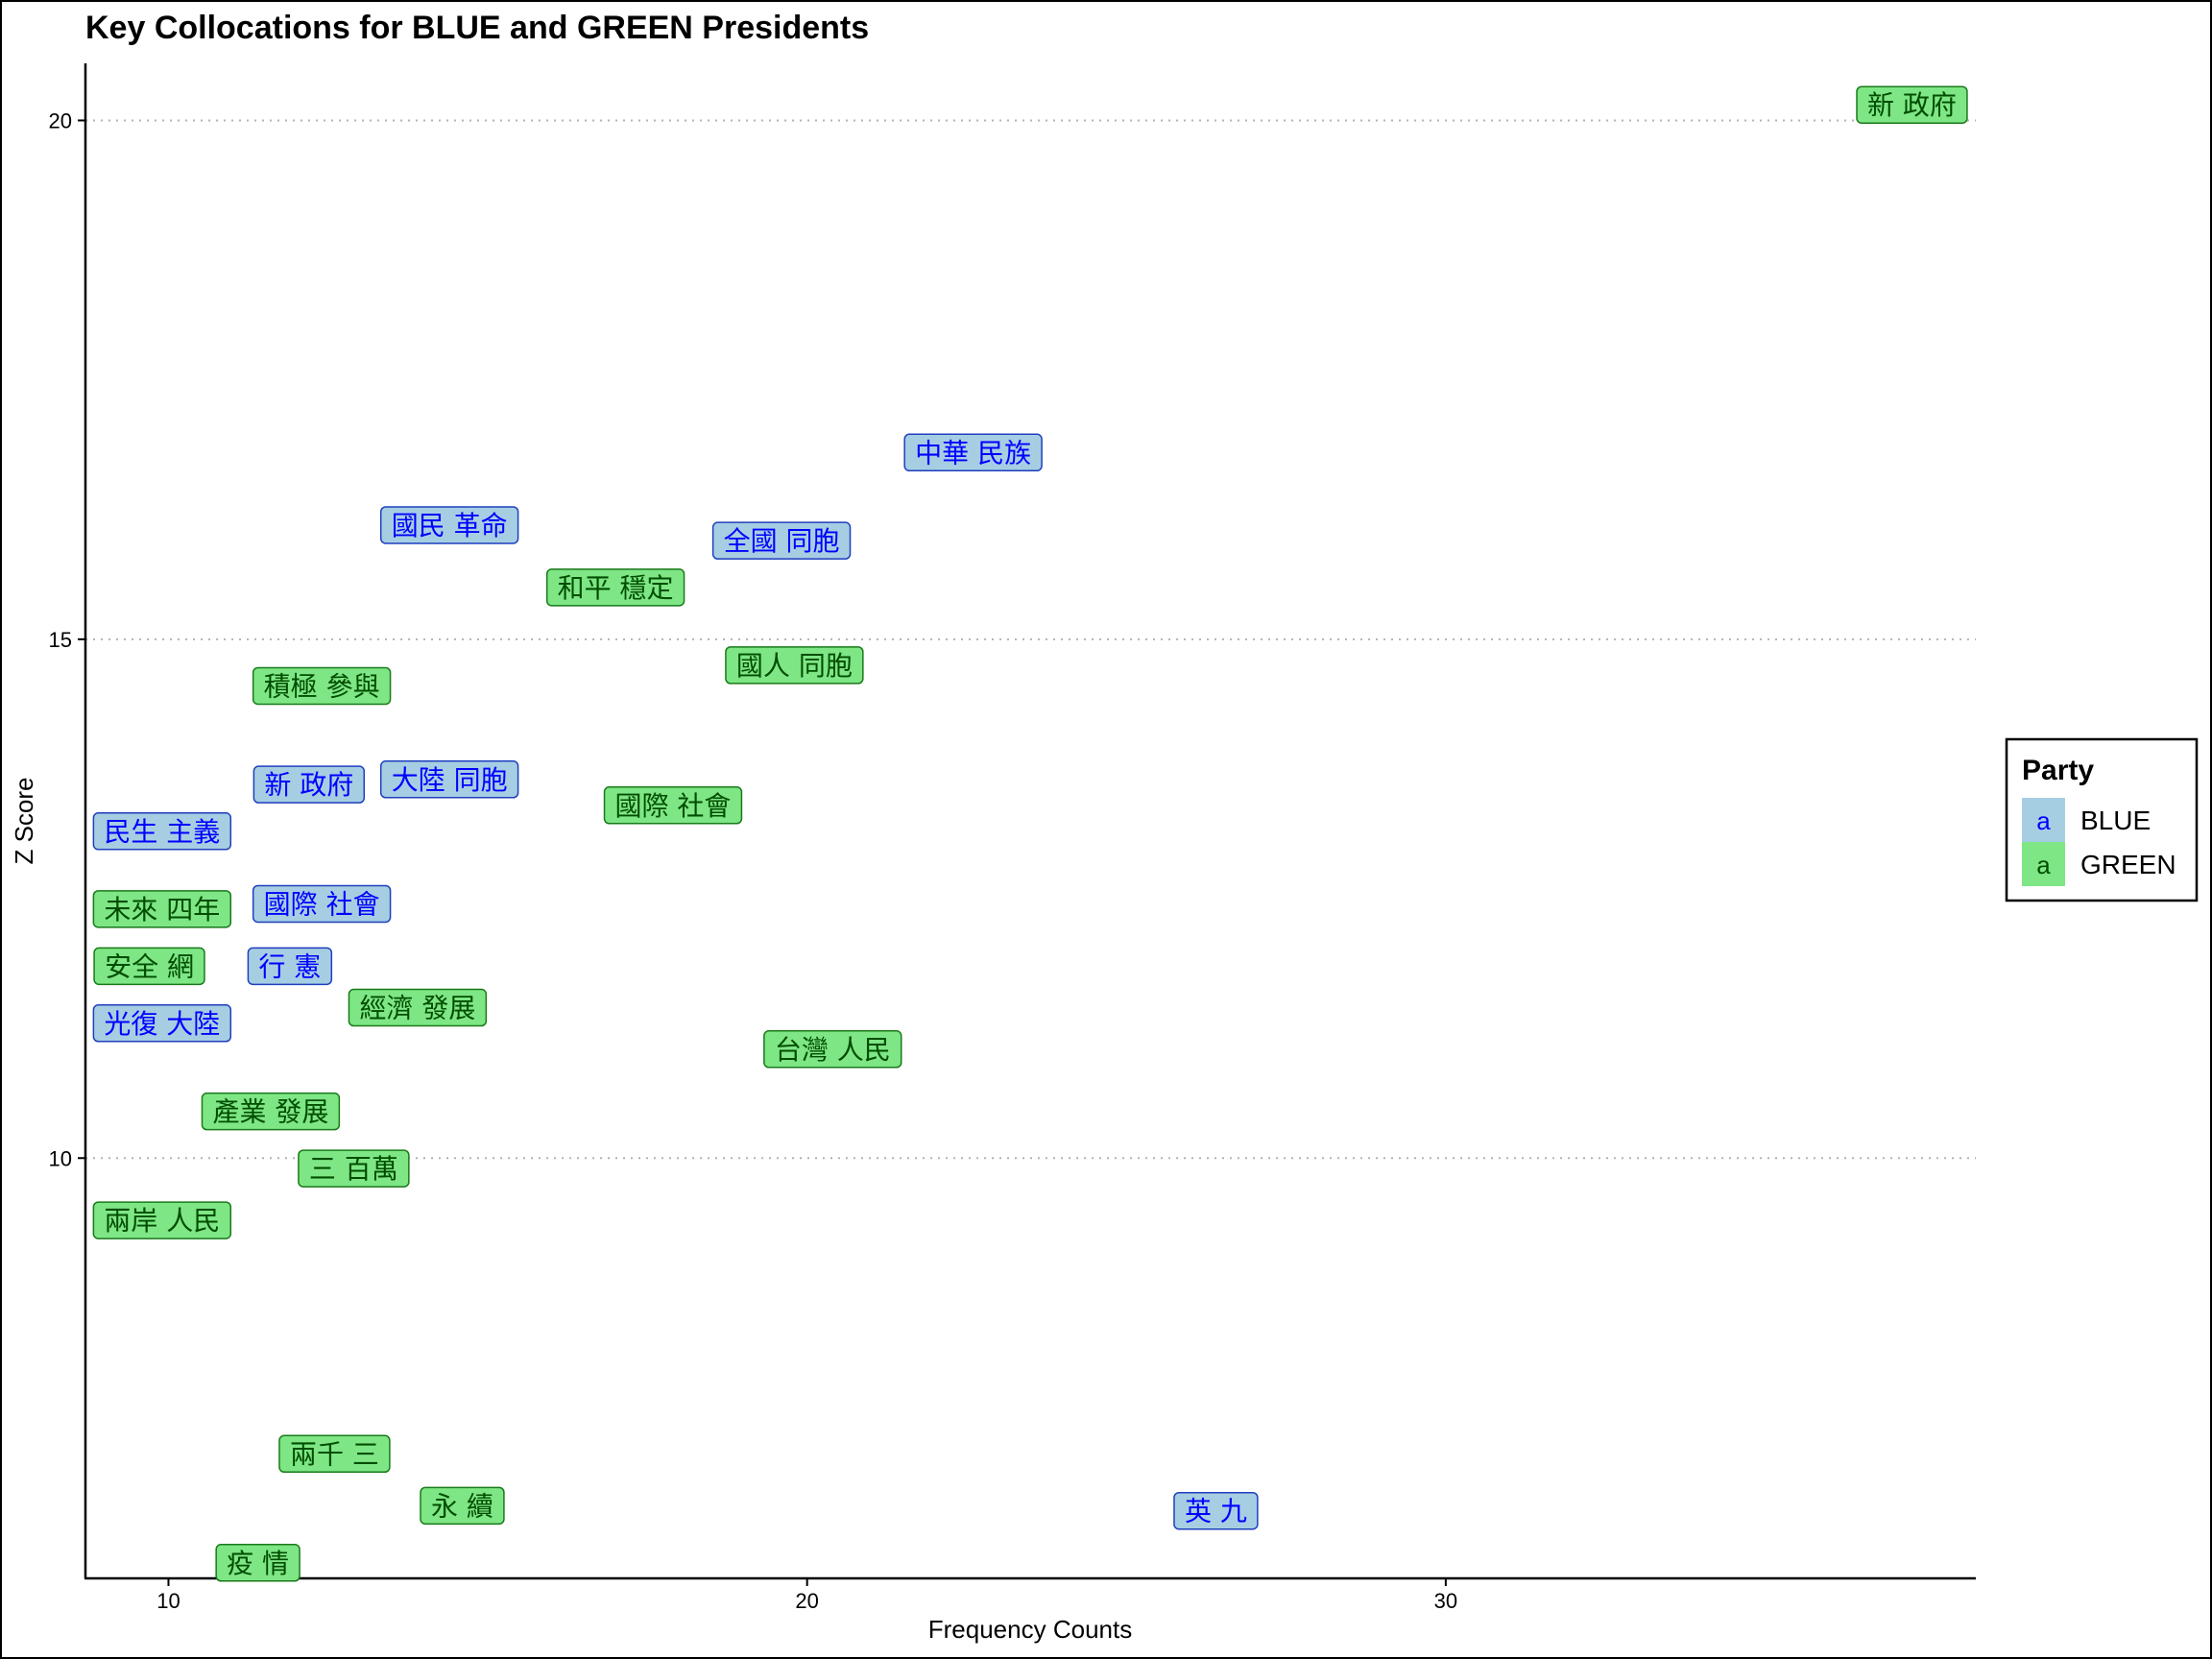  I want to click on data-label-text: 和平 穩定, so click(616, 588).